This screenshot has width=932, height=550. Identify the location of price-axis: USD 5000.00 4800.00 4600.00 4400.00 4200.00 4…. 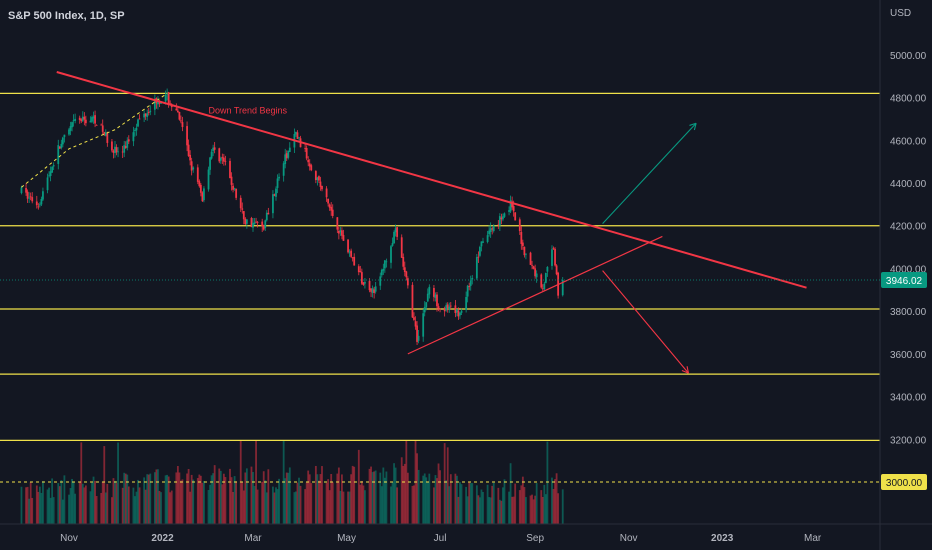
(908, 227).